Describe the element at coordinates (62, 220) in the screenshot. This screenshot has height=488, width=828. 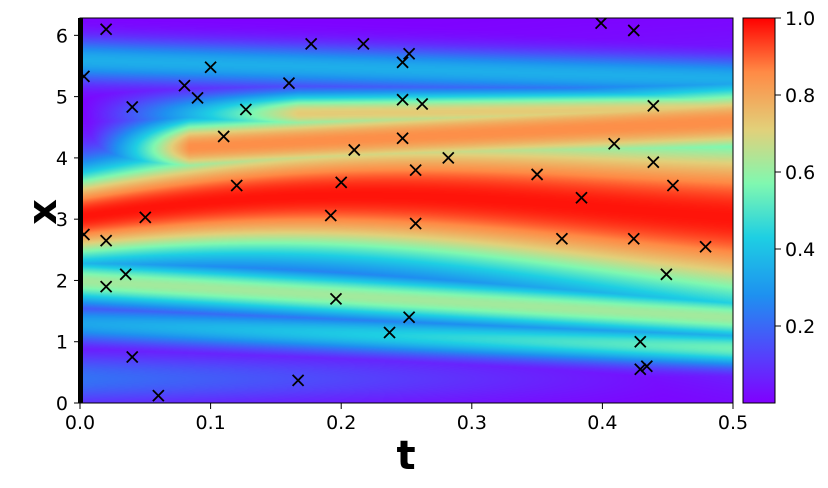
I see `y-tick-label: 3` at that location.